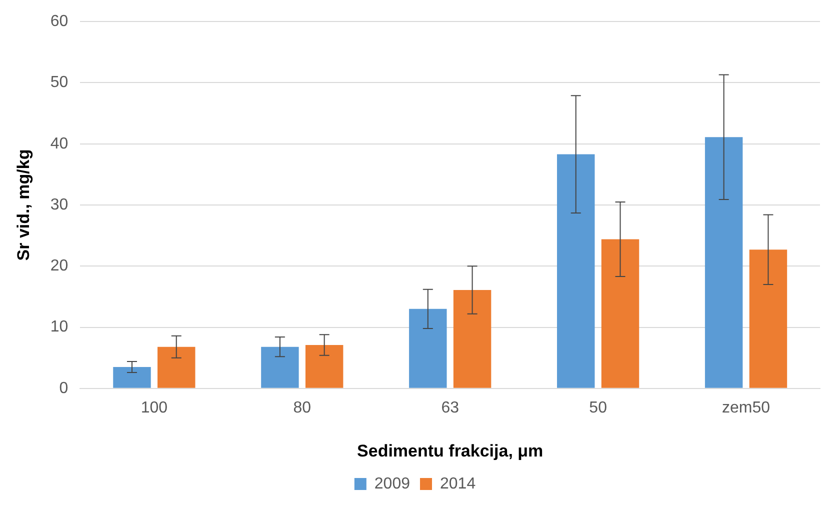 Image resolution: width=840 pixels, height=507 pixels. Describe the element at coordinates (59, 327) in the screenshot. I see `y-tick-label: 10` at that location.